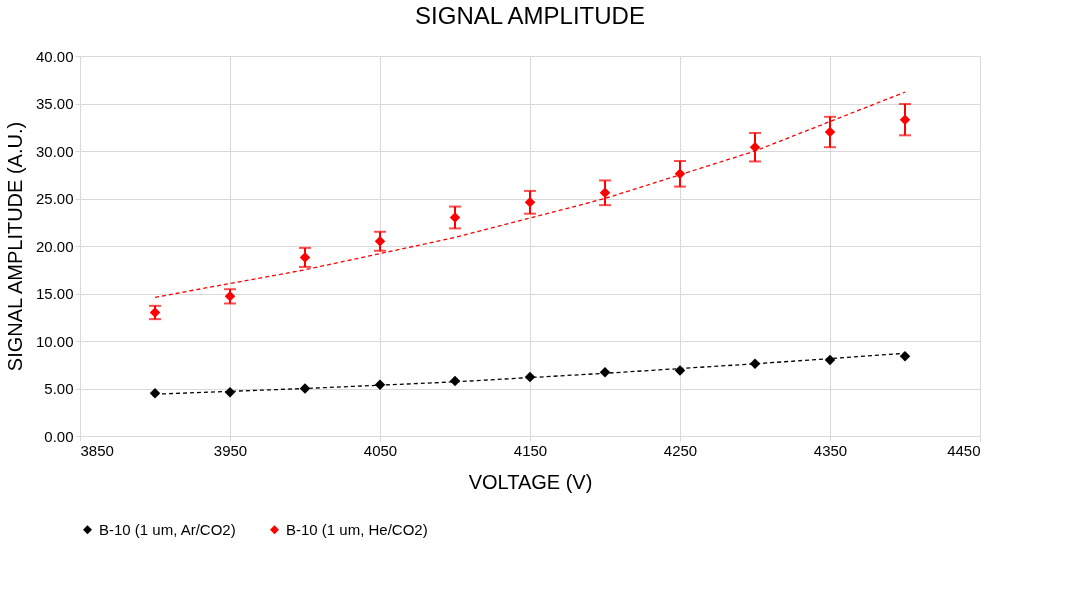  What do you see at coordinates (97, 450) in the screenshot?
I see `x-tick-label: 3850` at bounding box center [97, 450].